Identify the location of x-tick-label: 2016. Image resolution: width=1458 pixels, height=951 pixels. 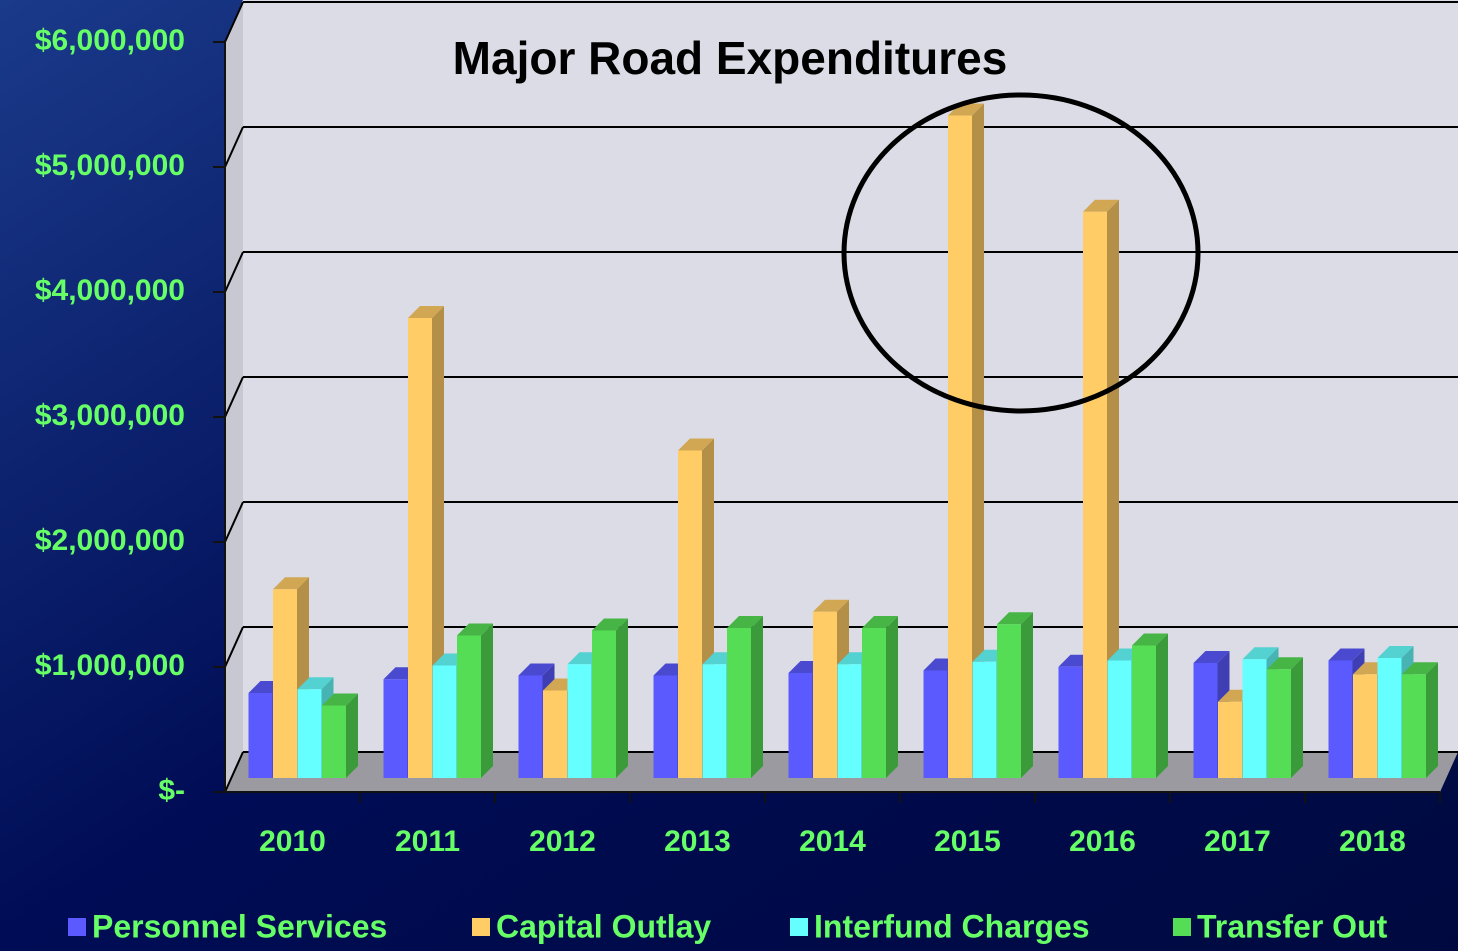
(1102, 841).